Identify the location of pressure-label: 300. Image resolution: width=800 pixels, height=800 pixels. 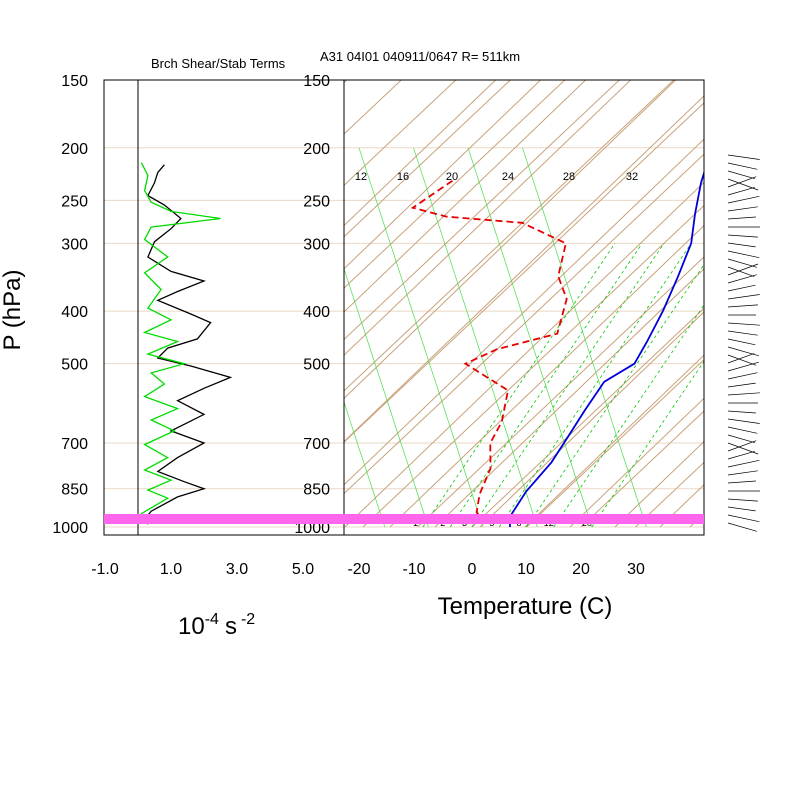
(74, 244).